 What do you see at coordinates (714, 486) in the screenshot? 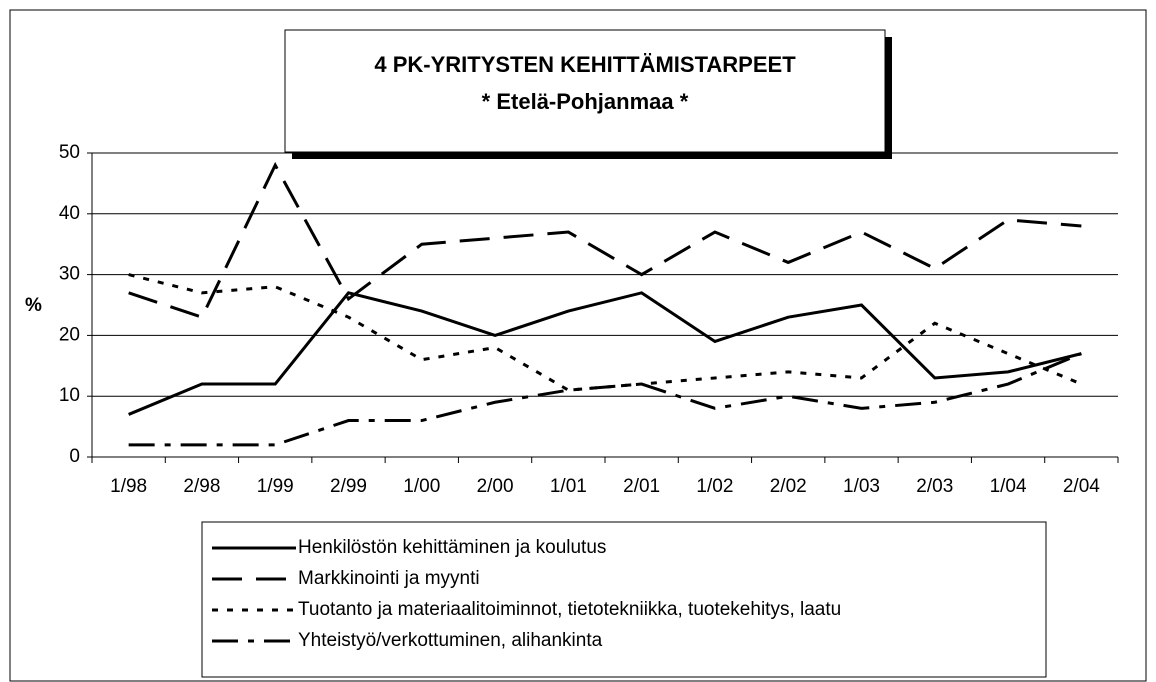
I see `x-tick-label: 1/02` at bounding box center [714, 486].